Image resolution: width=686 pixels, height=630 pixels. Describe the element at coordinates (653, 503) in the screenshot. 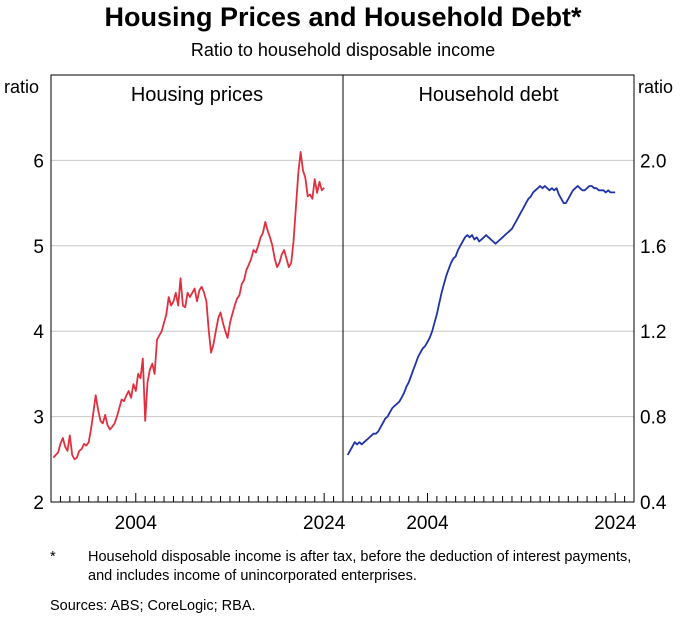

I see `y-tick-label: 0.4` at that location.